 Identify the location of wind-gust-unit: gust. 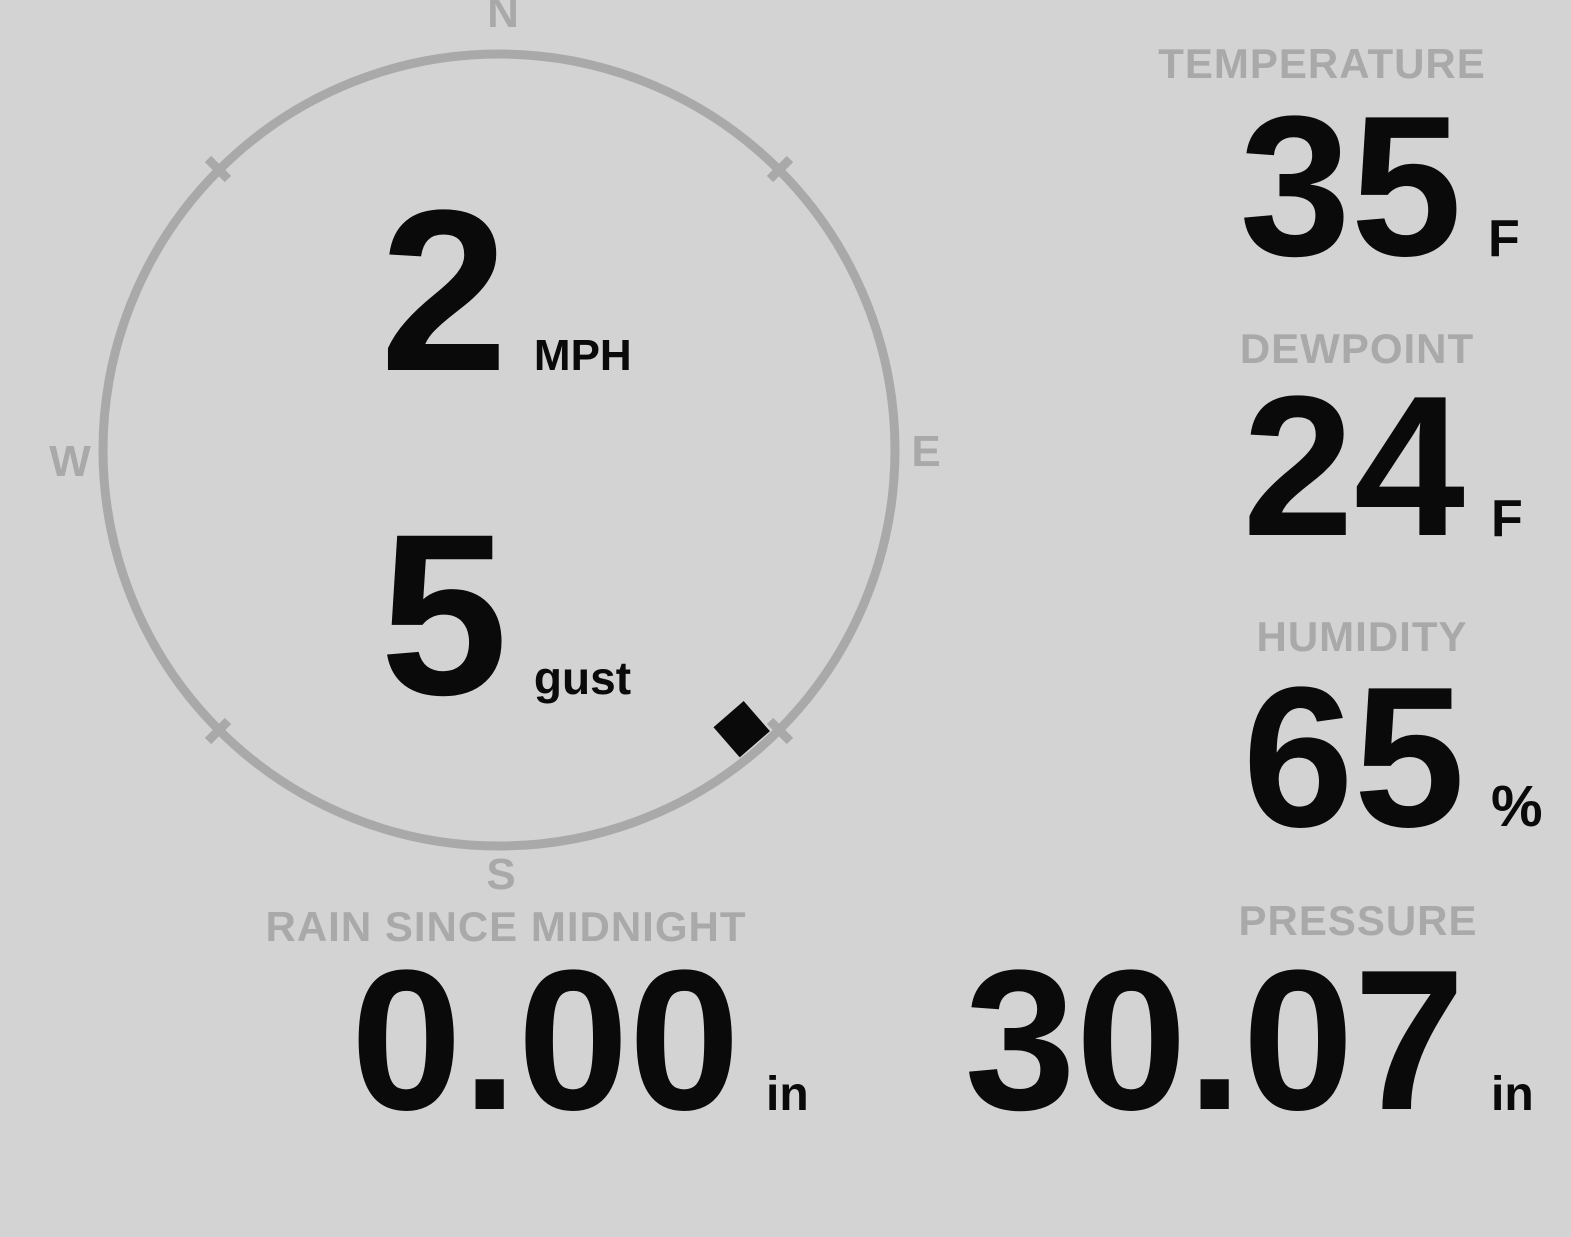
(582, 678).